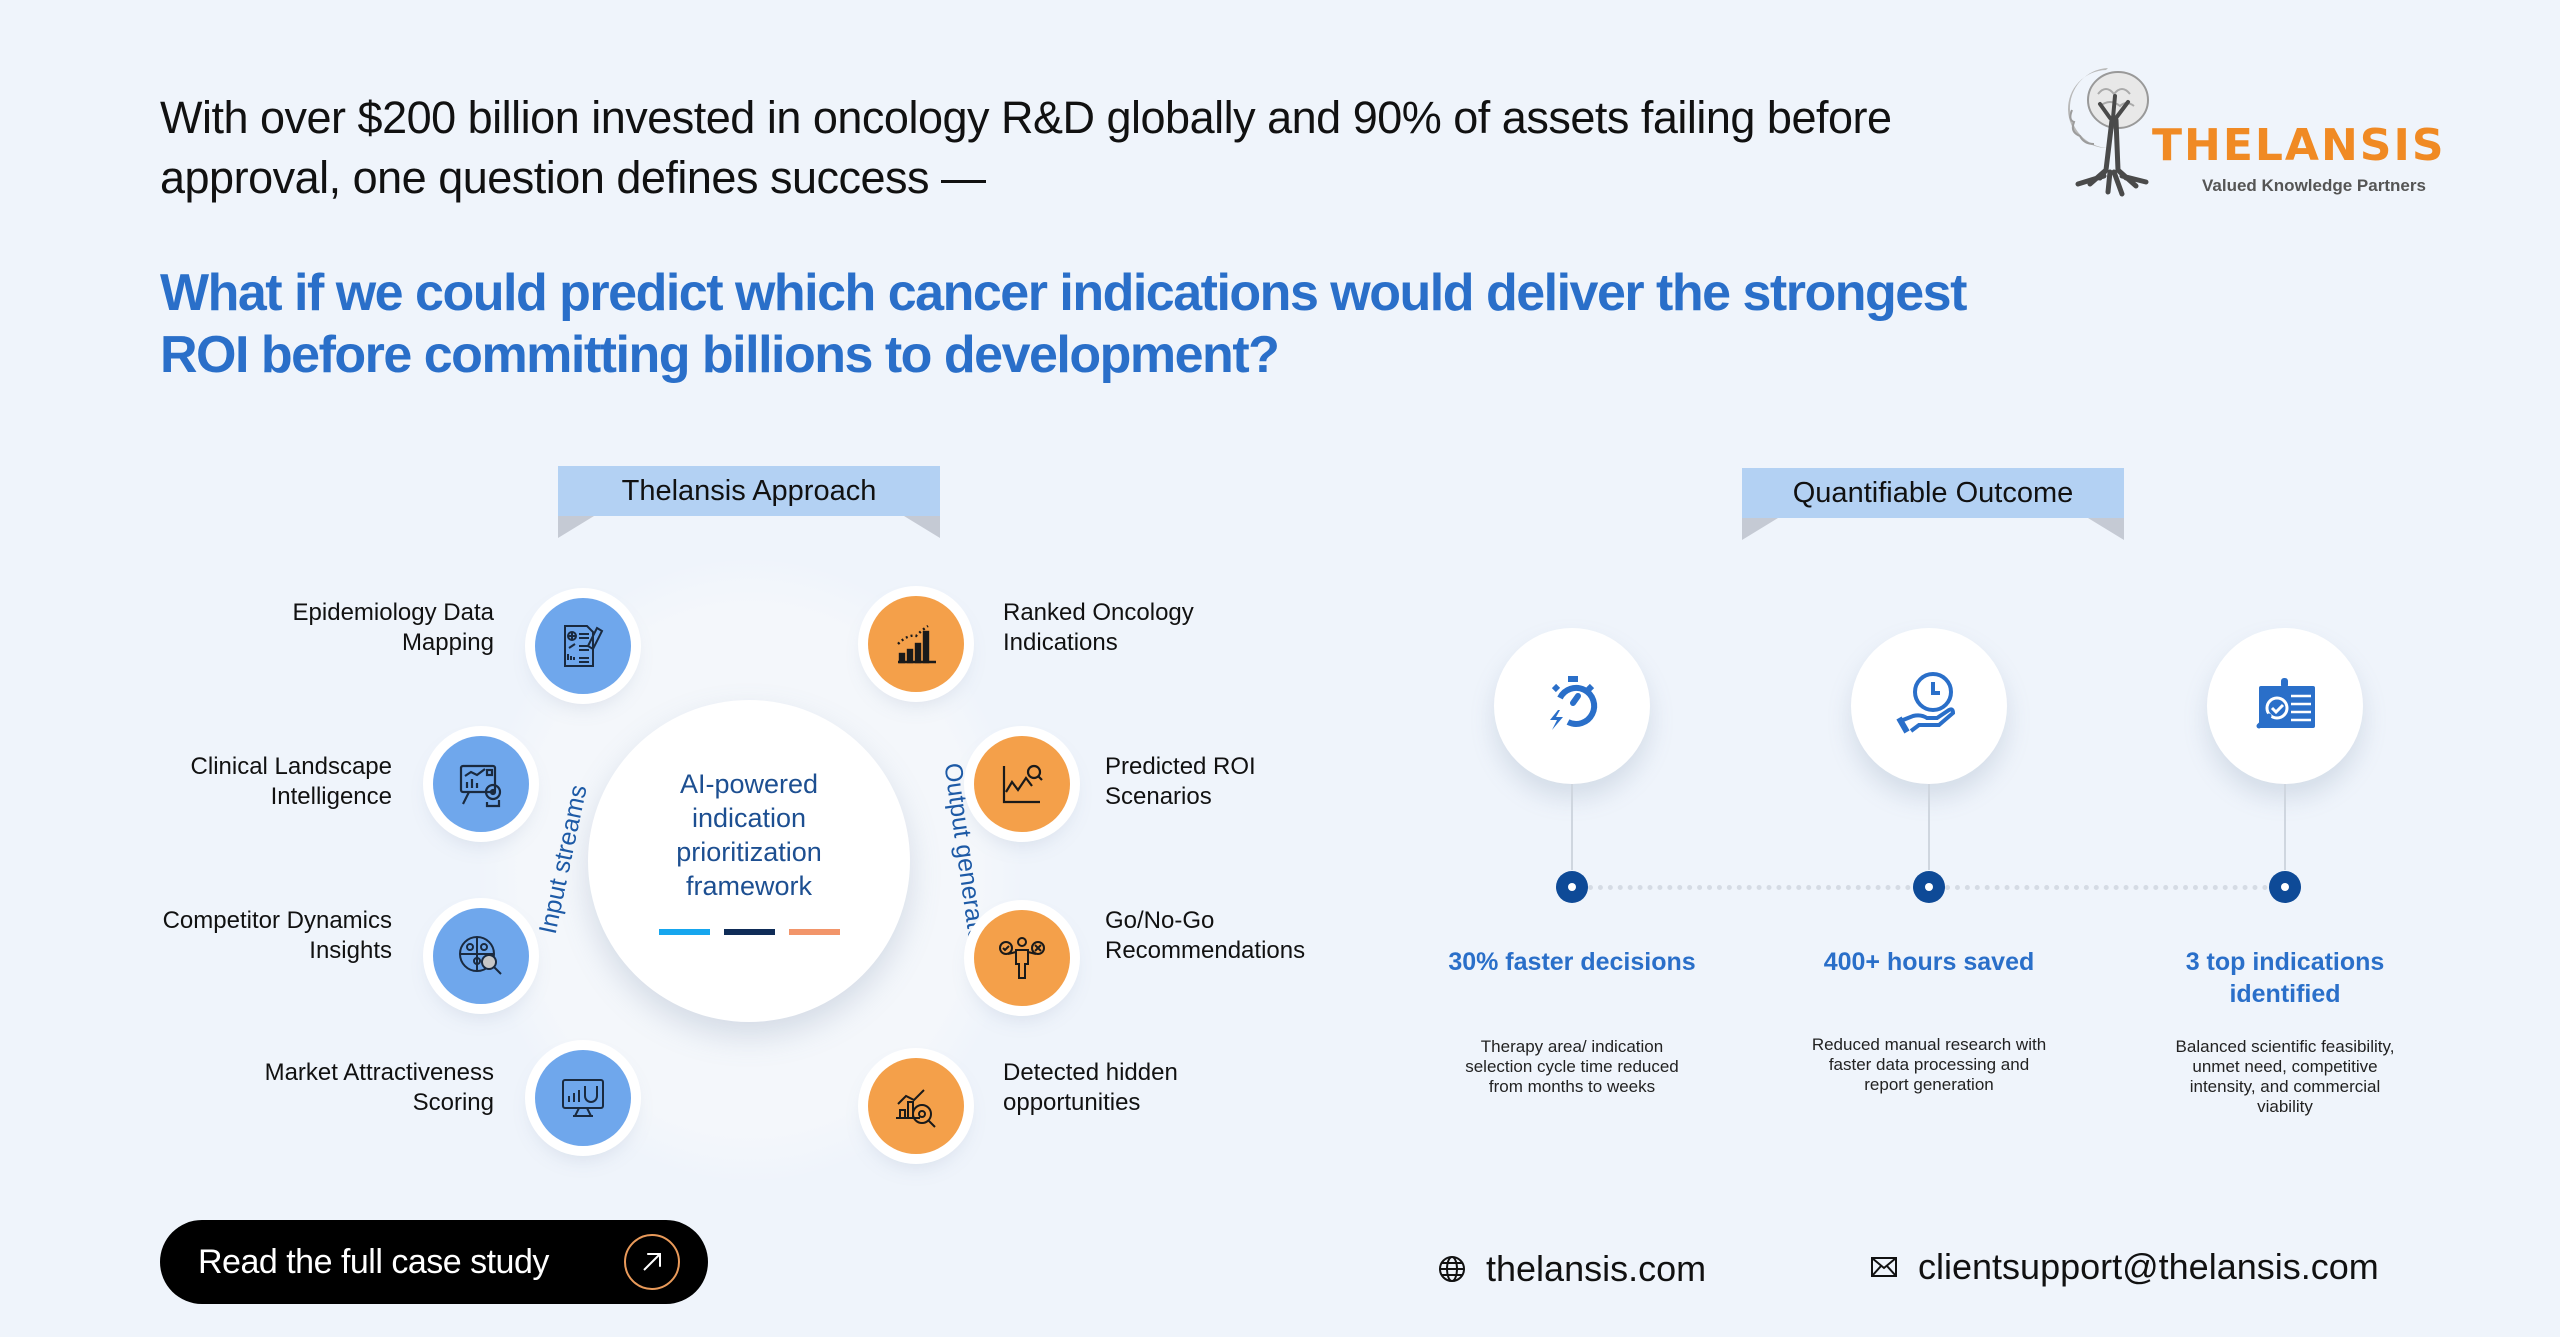 The width and height of the screenshot is (2560, 1337). I want to click on input-node-clinical, so click(481, 784).